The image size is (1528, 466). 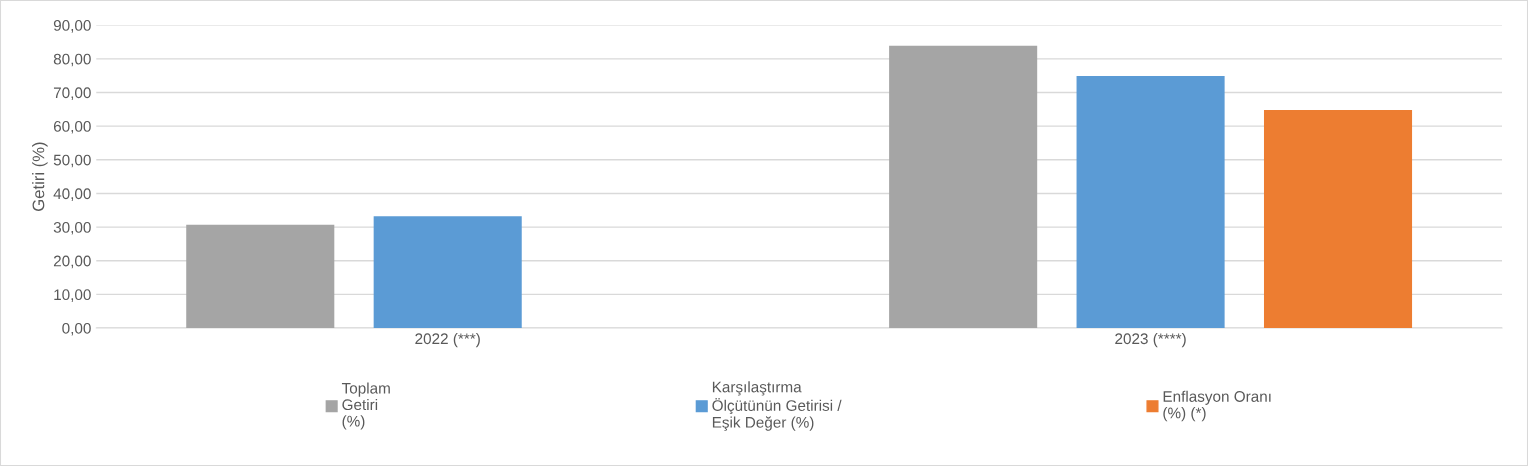 I want to click on y-tick-label: 60,00, so click(x=72, y=127).